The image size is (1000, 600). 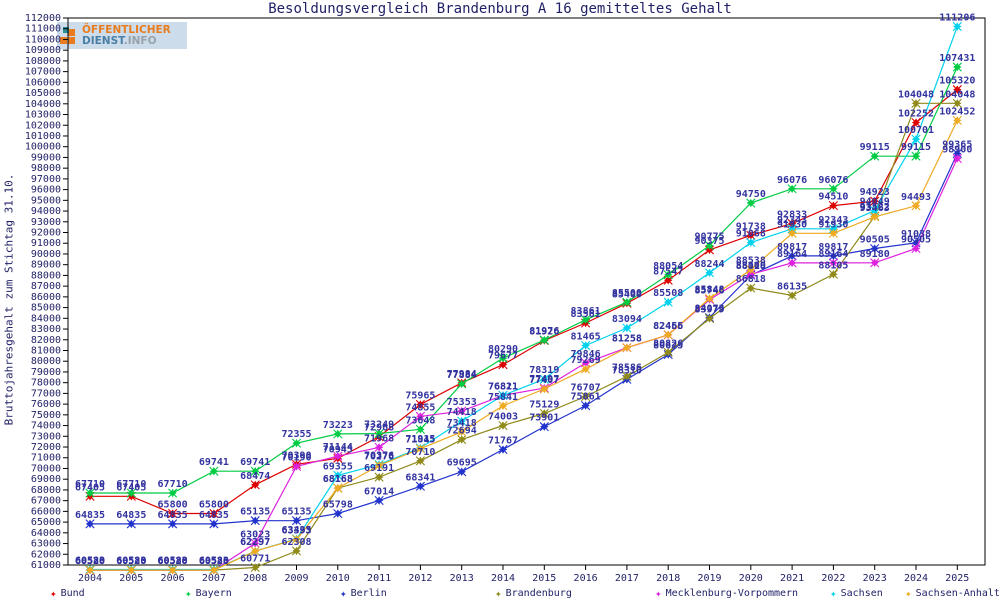 I want to click on data-point-label: 81976, so click(x=544, y=331).